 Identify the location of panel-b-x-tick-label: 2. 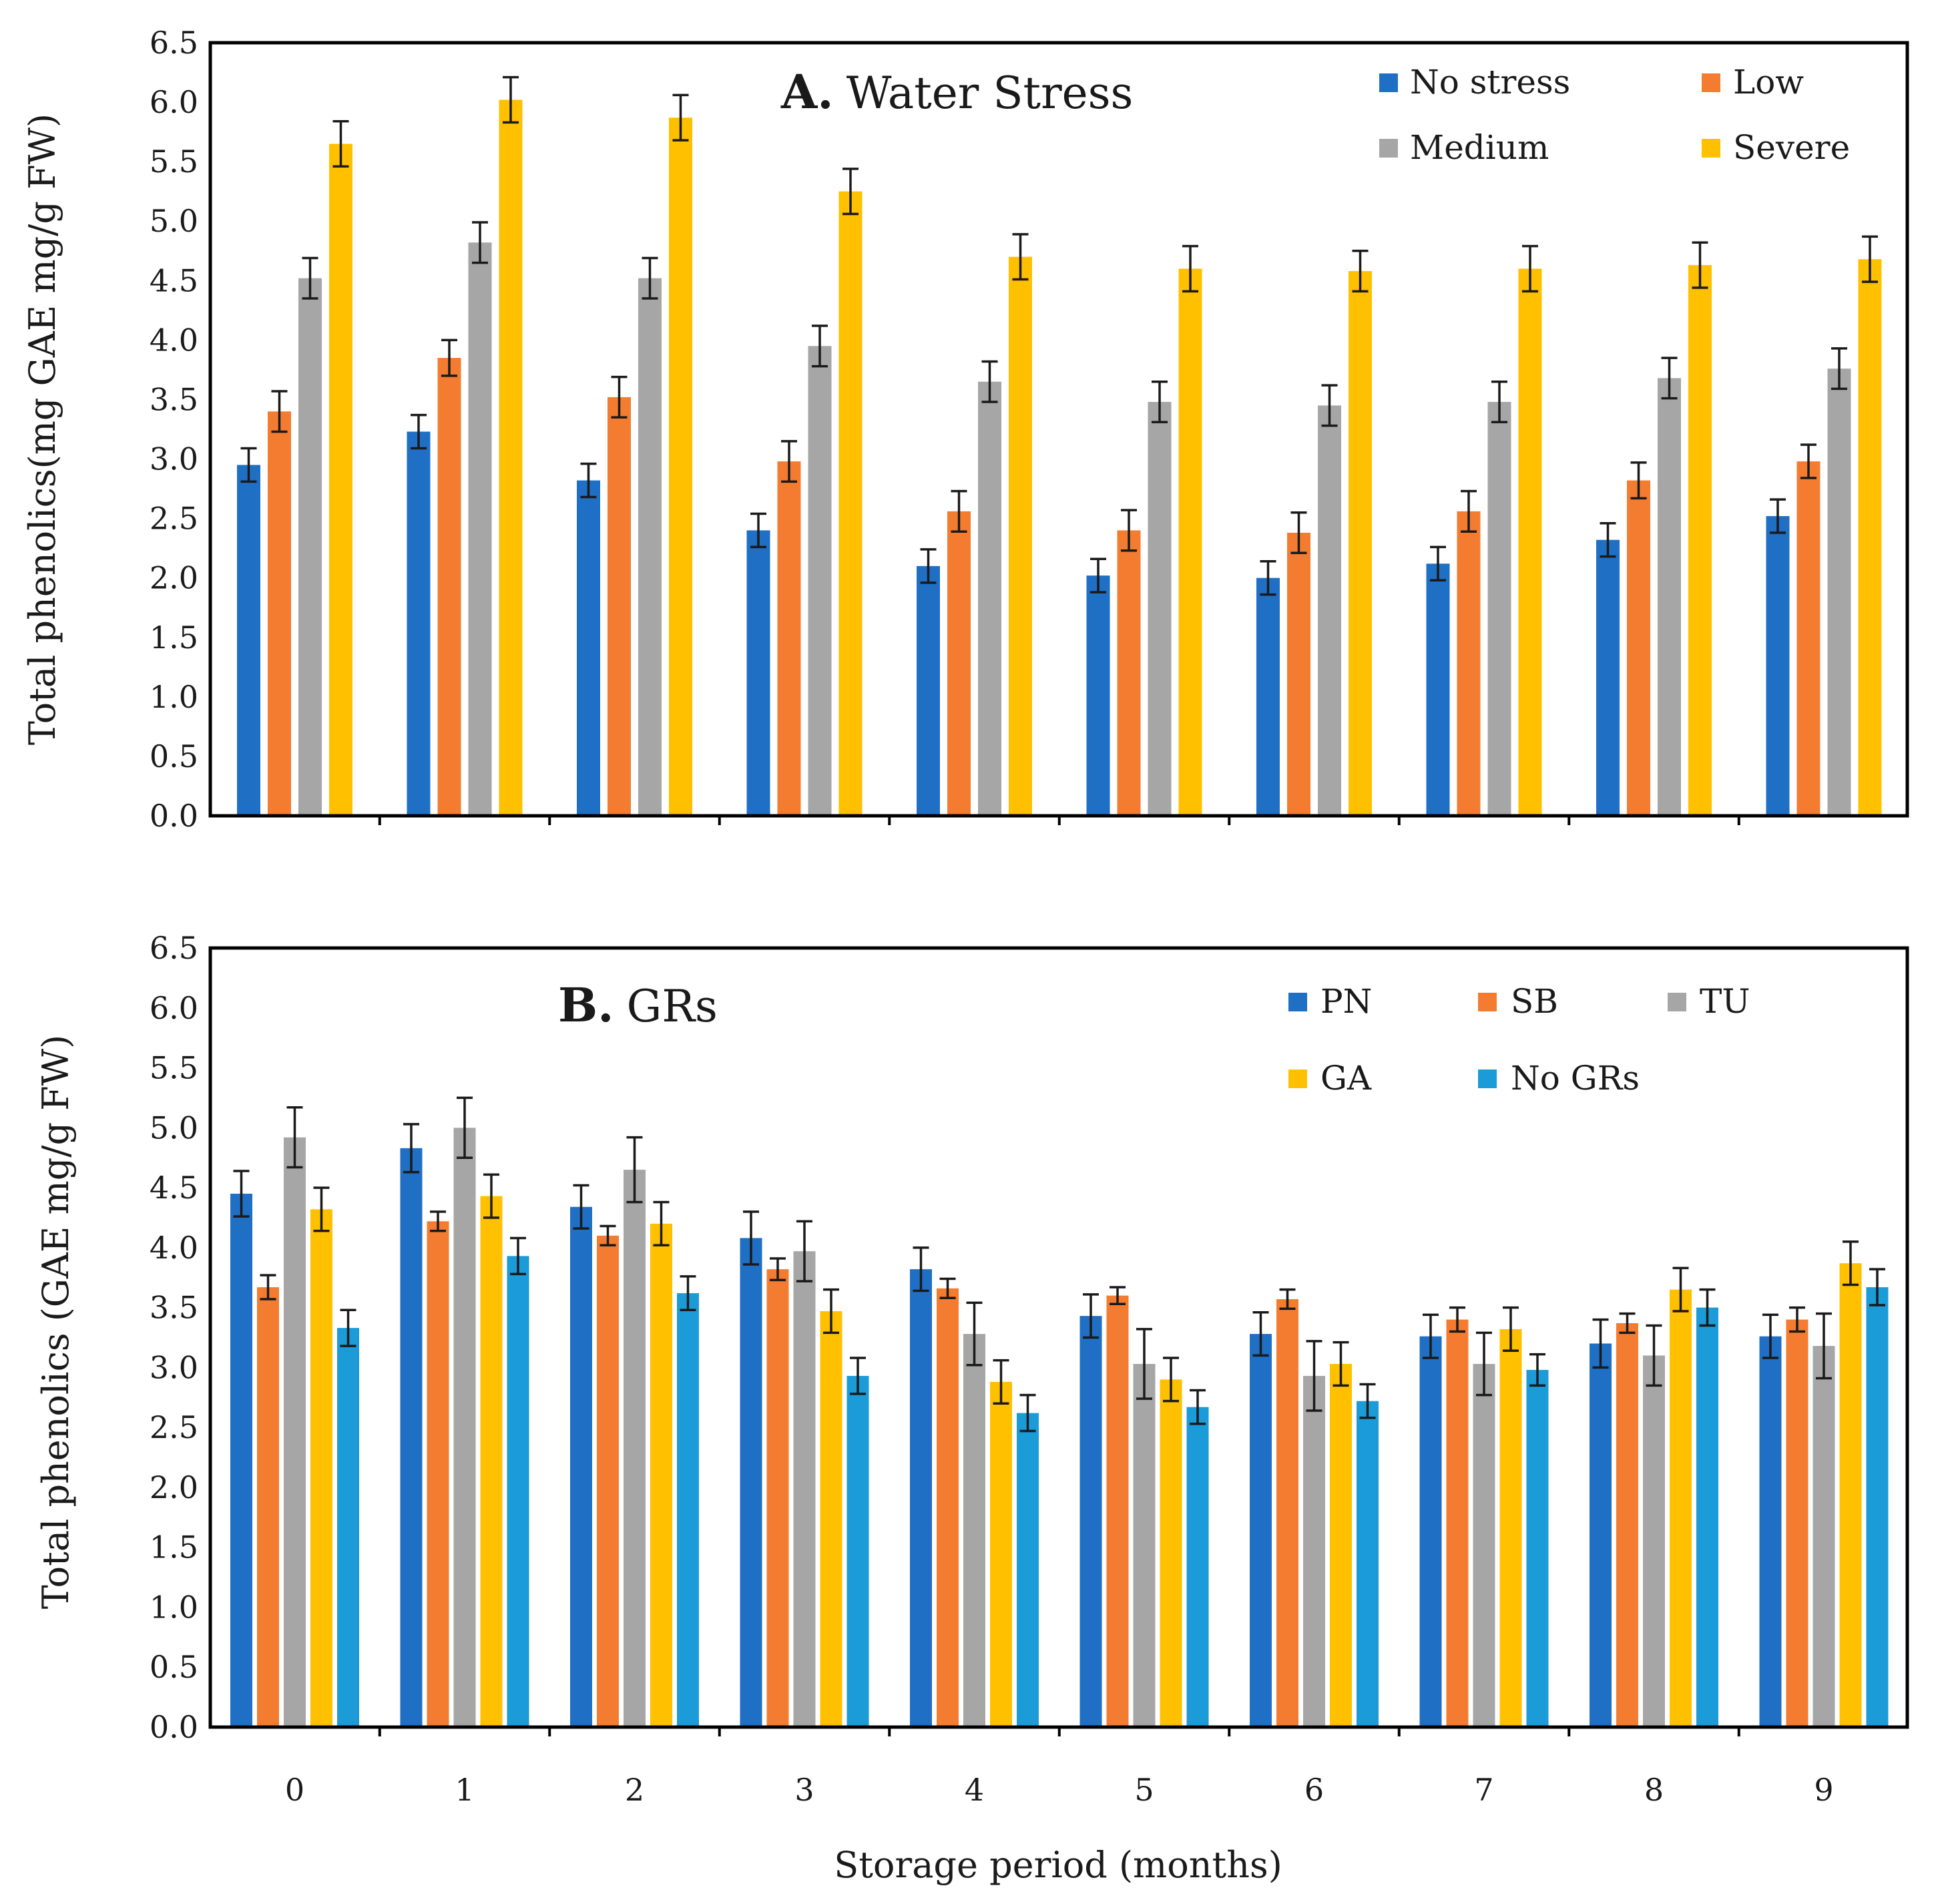
(634, 1790).